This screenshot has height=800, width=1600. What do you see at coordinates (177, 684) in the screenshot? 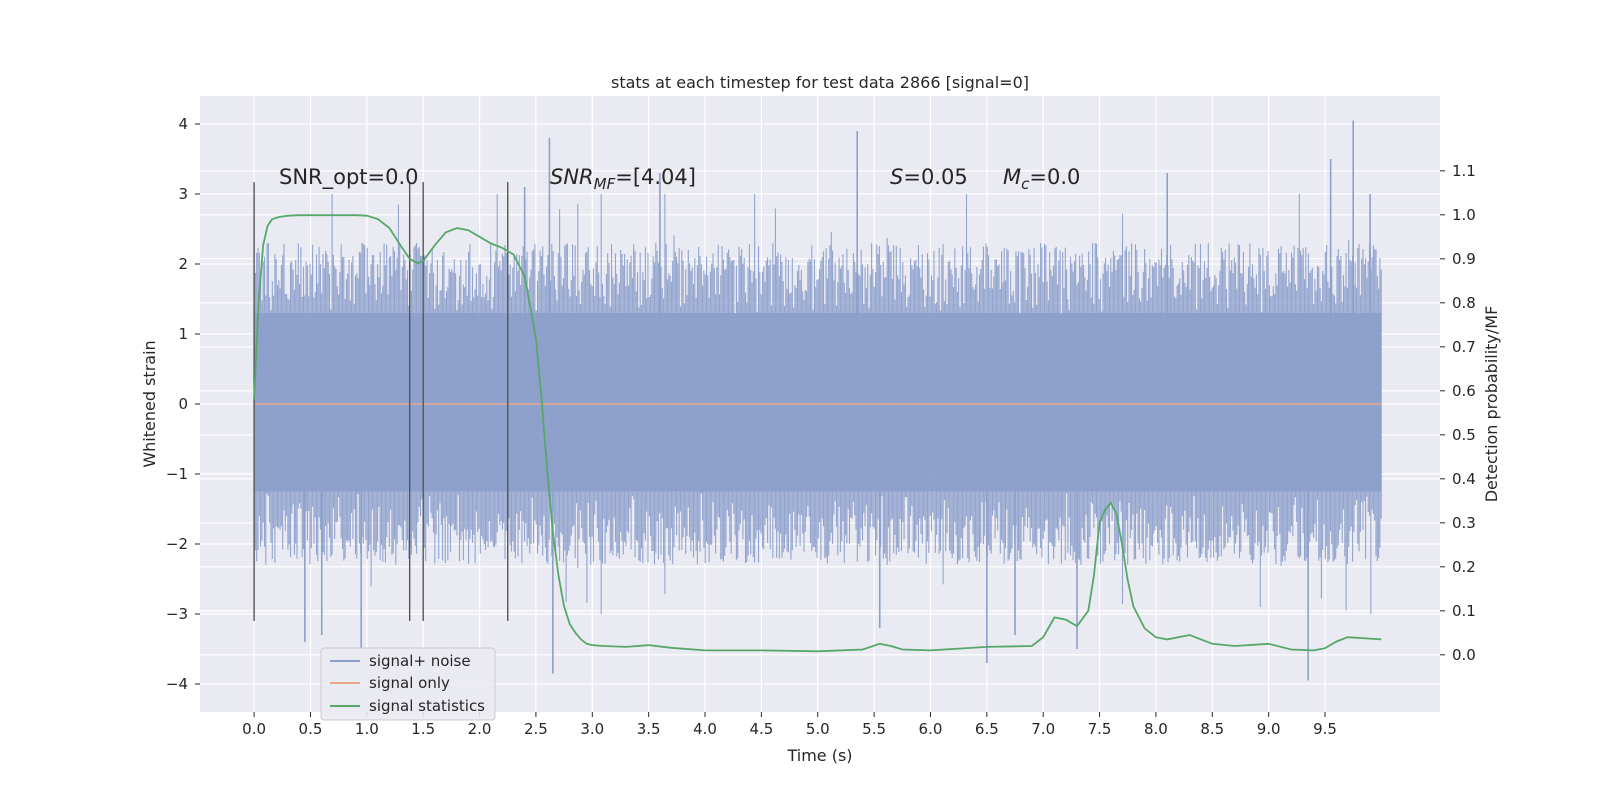
I see `y-tick-label: −4` at bounding box center [177, 684].